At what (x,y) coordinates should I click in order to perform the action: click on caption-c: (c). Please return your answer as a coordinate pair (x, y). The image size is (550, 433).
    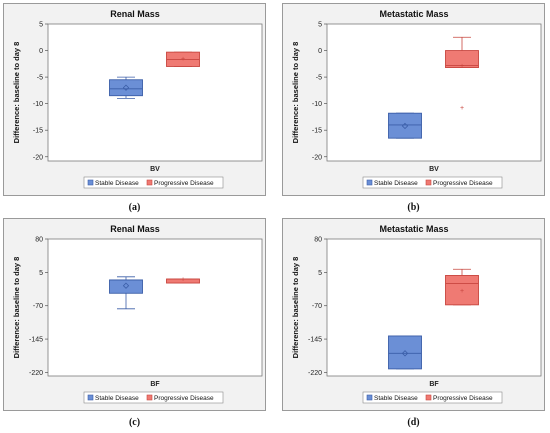
    Looking at the image, I should click on (134, 422).